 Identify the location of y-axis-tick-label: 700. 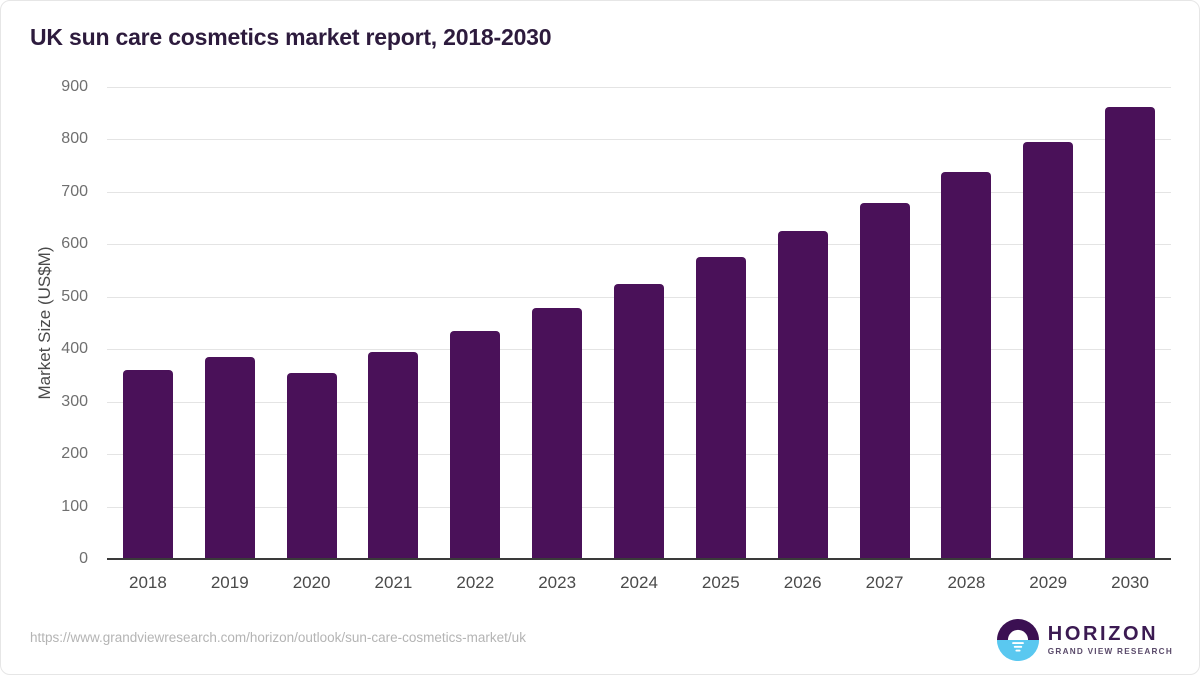
(74, 191).